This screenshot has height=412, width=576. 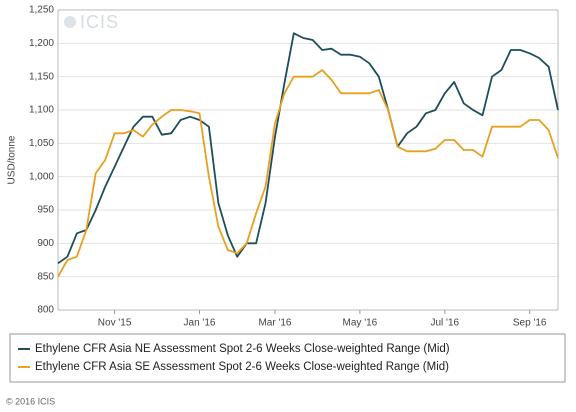 What do you see at coordinates (45, 243) in the screenshot?
I see `y-tick-label: 900` at bounding box center [45, 243].